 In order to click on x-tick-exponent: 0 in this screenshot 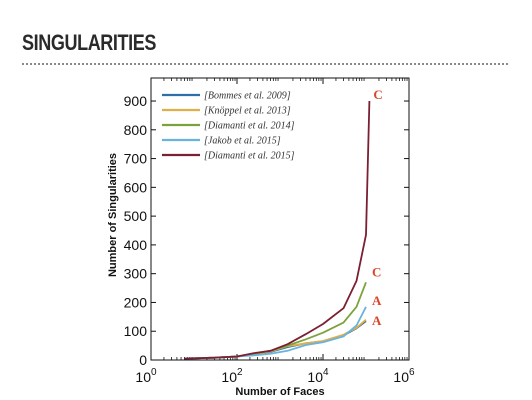, I will do `click(154, 372)`.